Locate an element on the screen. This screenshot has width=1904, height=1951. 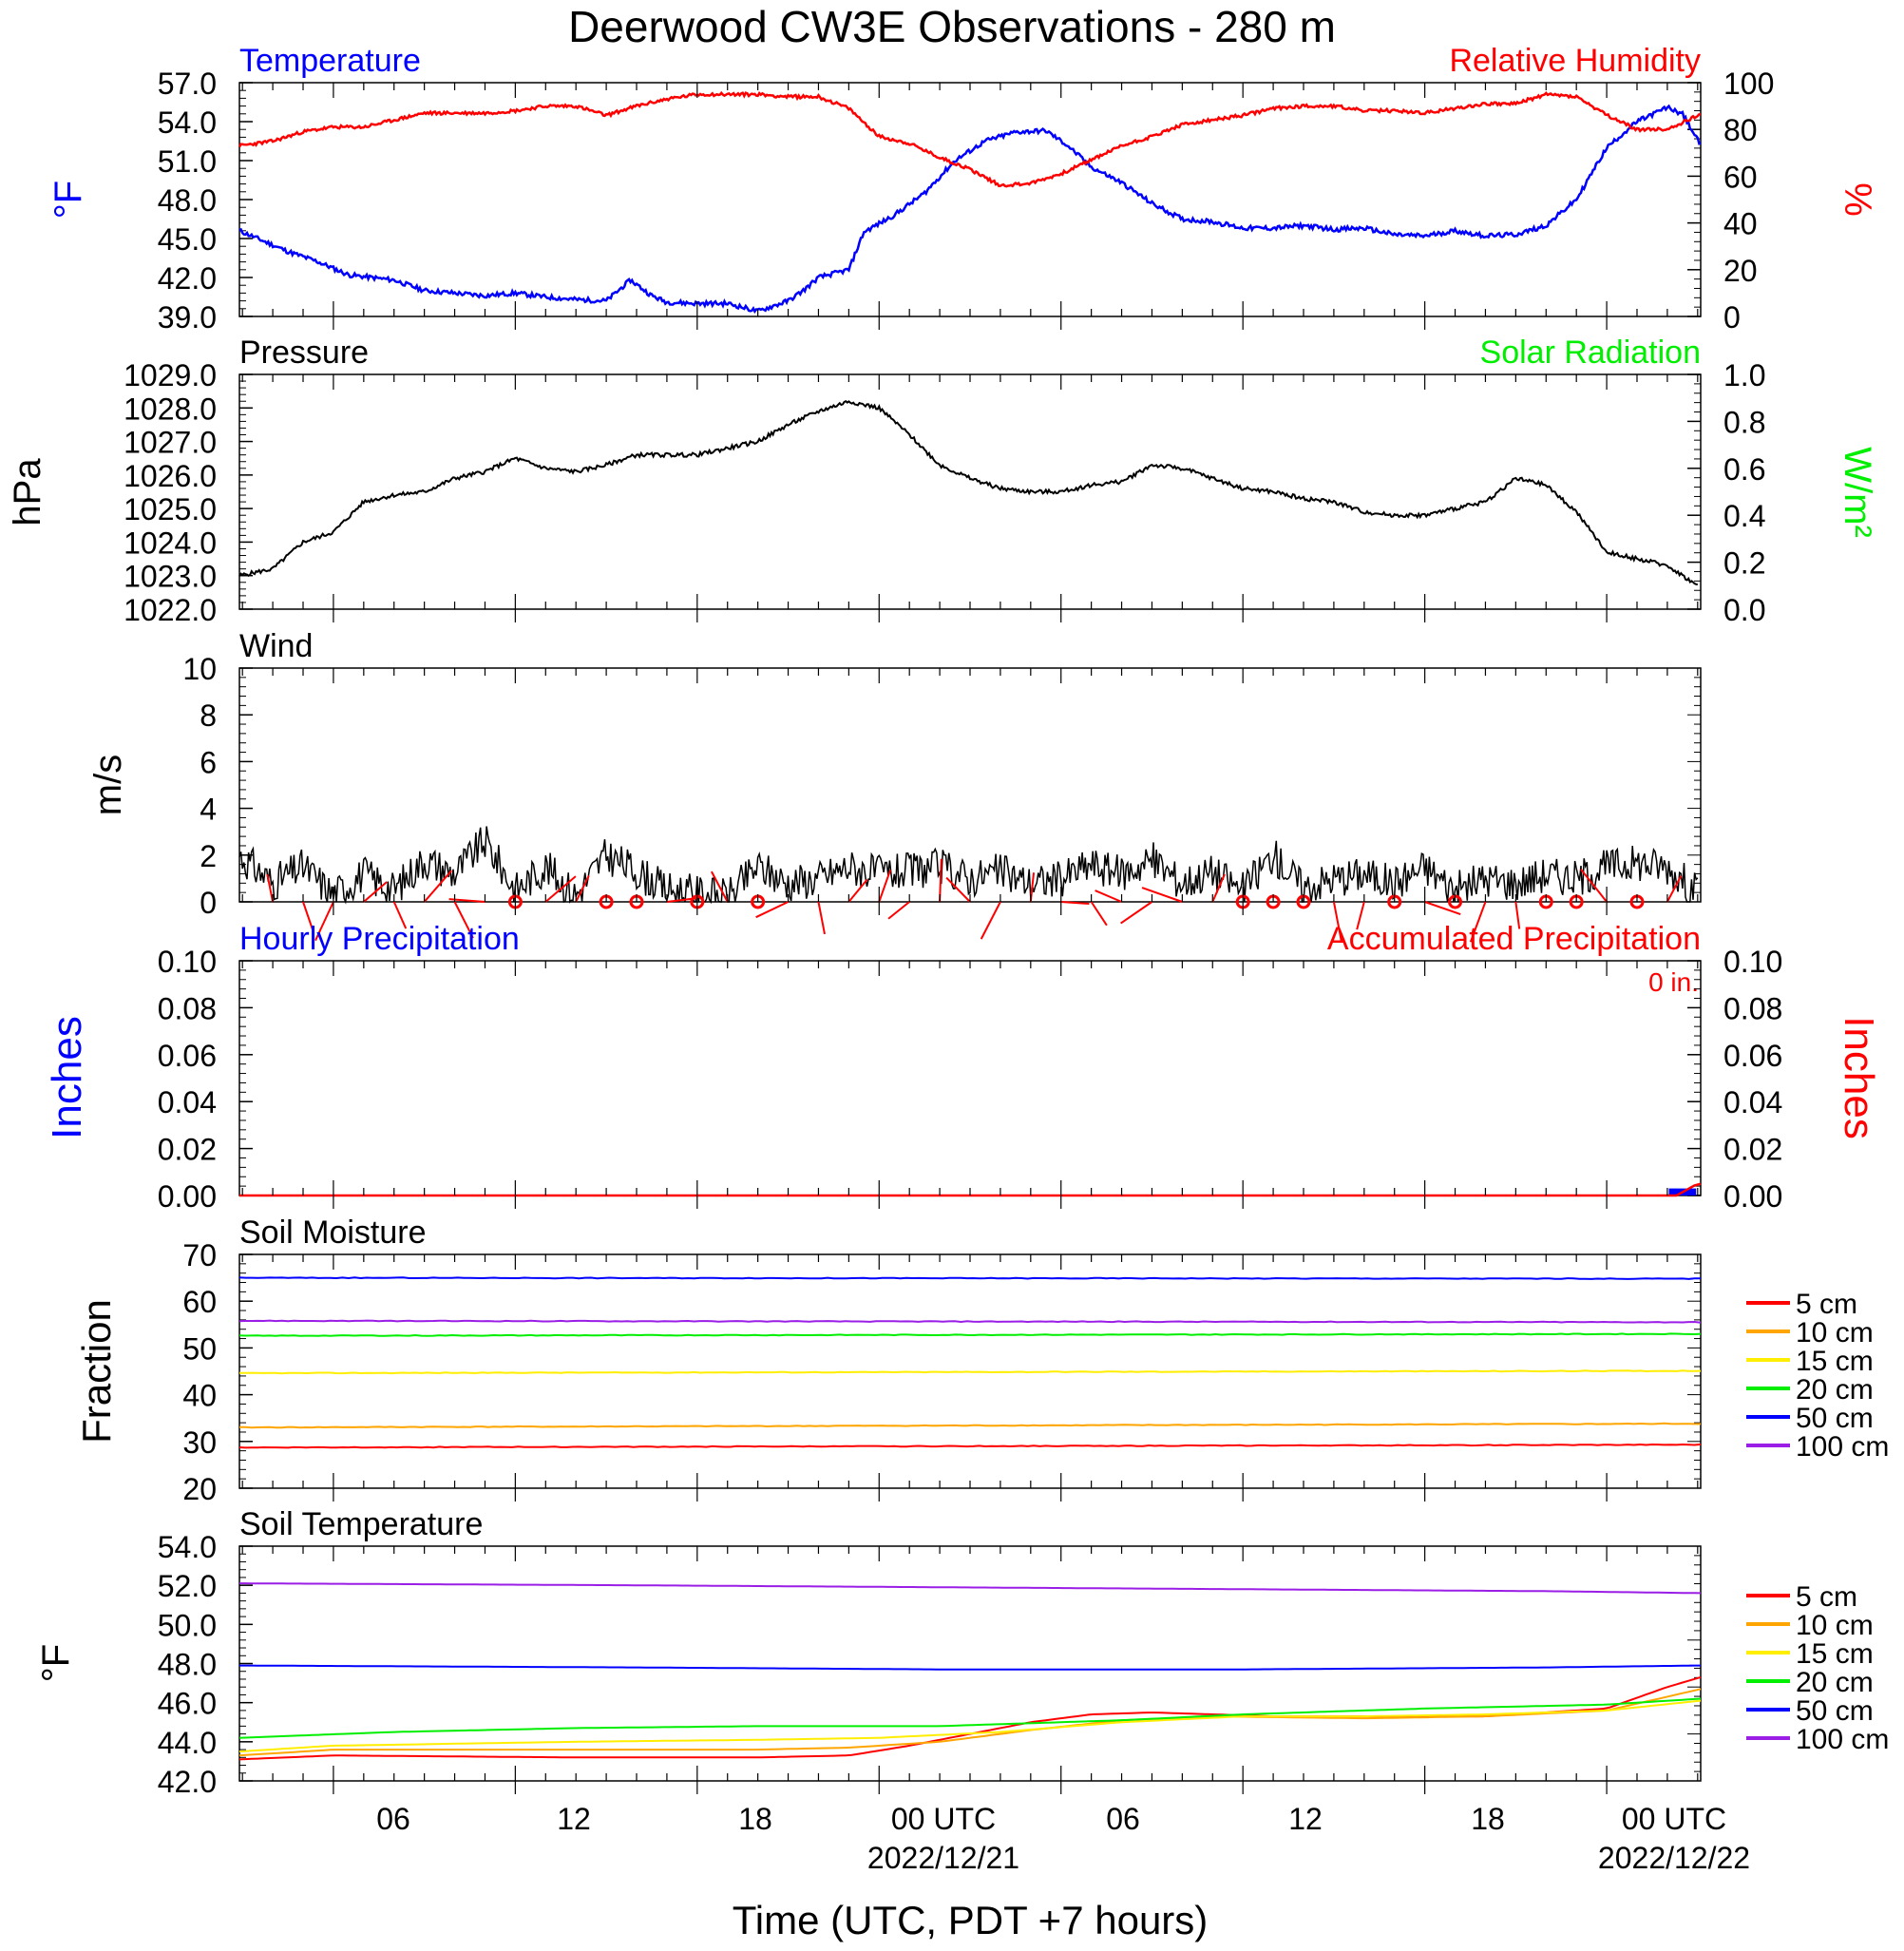
pressure-title: Pressure is located at coordinates (304, 353).